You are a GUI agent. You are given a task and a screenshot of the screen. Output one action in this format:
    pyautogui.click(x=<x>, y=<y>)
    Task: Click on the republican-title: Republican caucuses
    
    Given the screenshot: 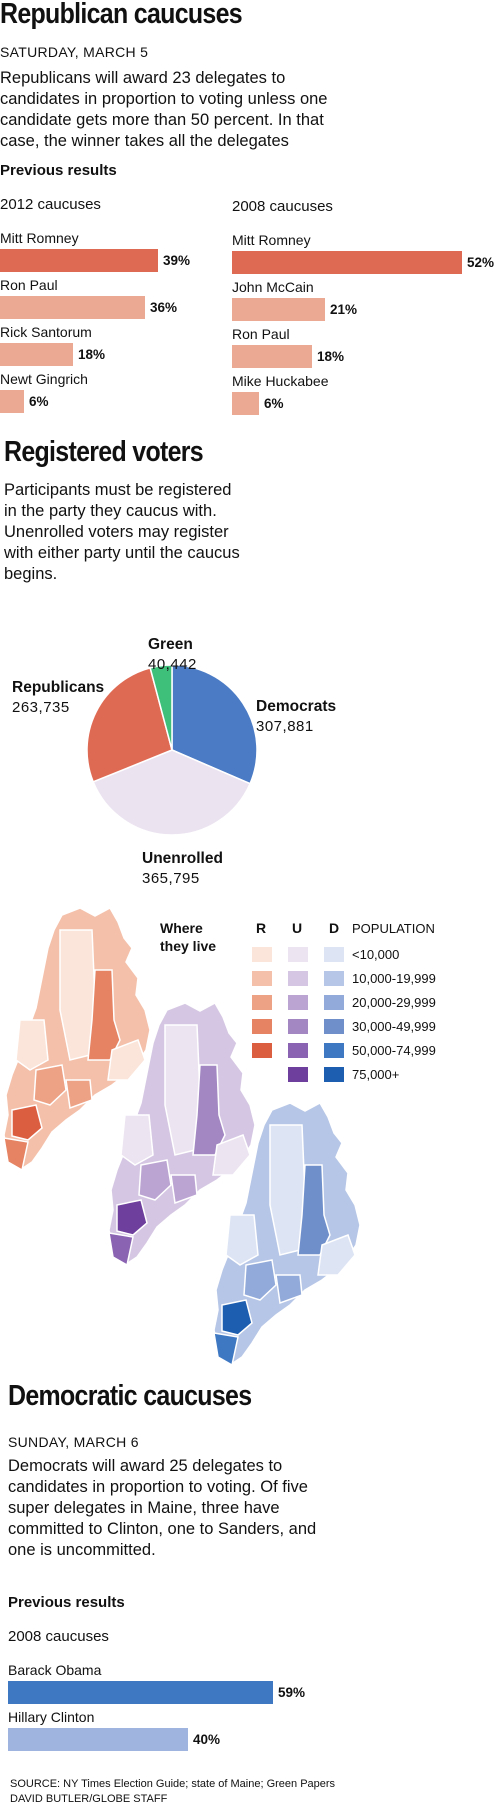 What is the action you would take?
    pyautogui.click(x=121, y=15)
    